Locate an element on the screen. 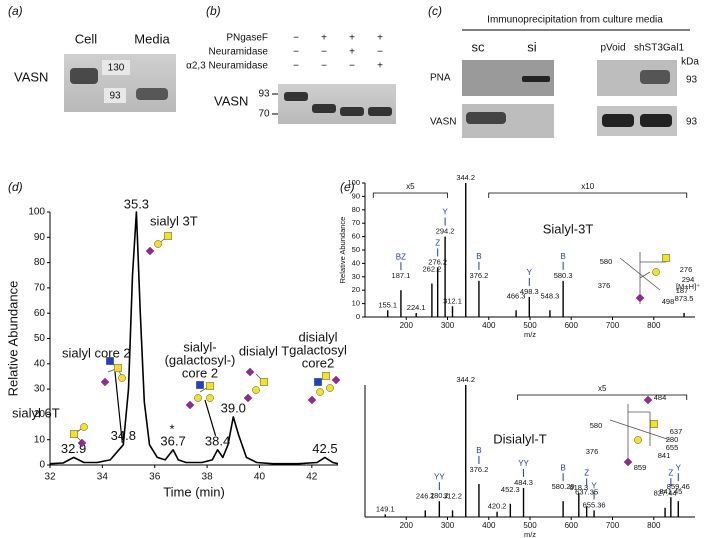  fragment-label: 637 is located at coordinates (676, 431).